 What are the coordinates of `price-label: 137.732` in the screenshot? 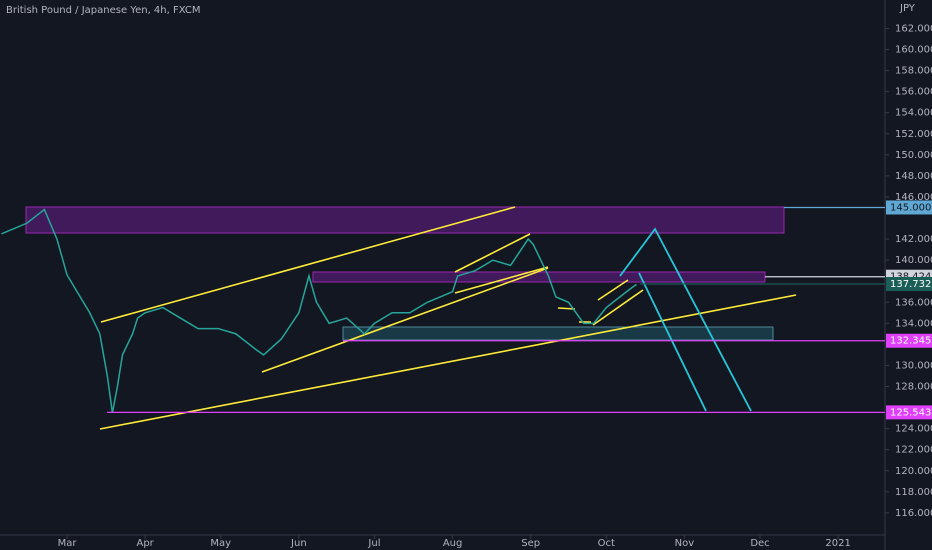 It's located at (910, 284).